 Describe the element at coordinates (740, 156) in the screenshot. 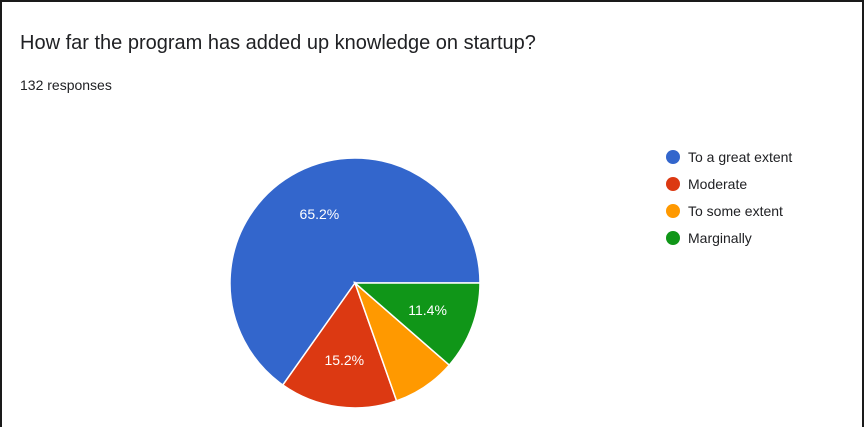

I see `legend-label: To a great extent` at that location.